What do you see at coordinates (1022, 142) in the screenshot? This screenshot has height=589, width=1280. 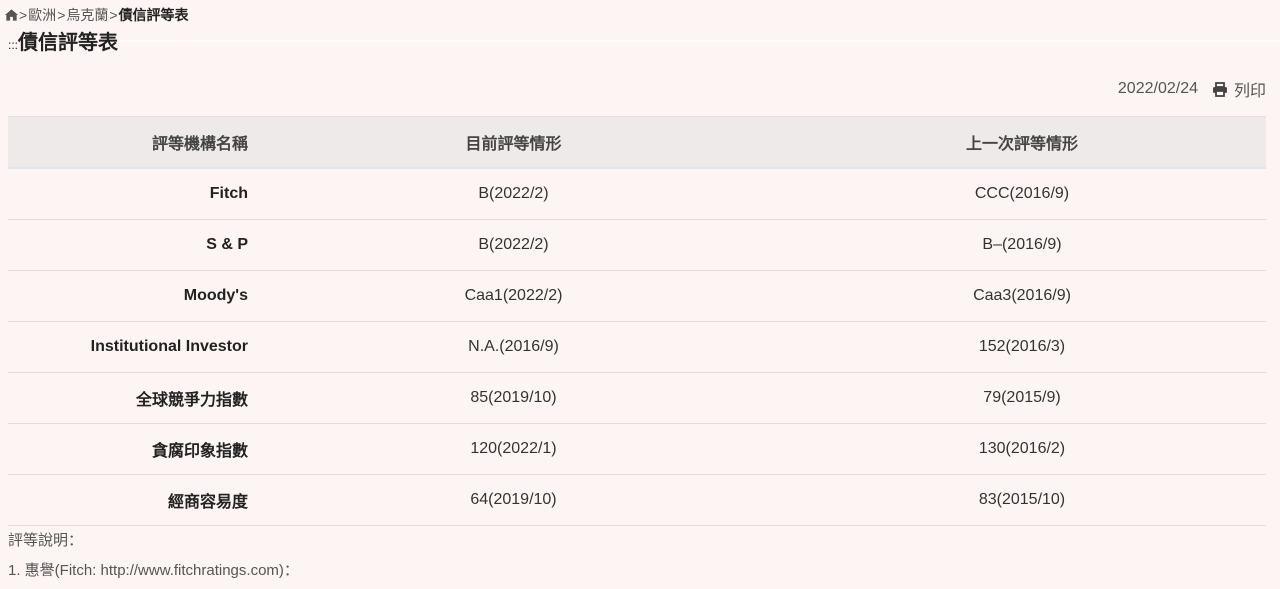 I see `header-previous-rating: 上一次評等情形` at bounding box center [1022, 142].